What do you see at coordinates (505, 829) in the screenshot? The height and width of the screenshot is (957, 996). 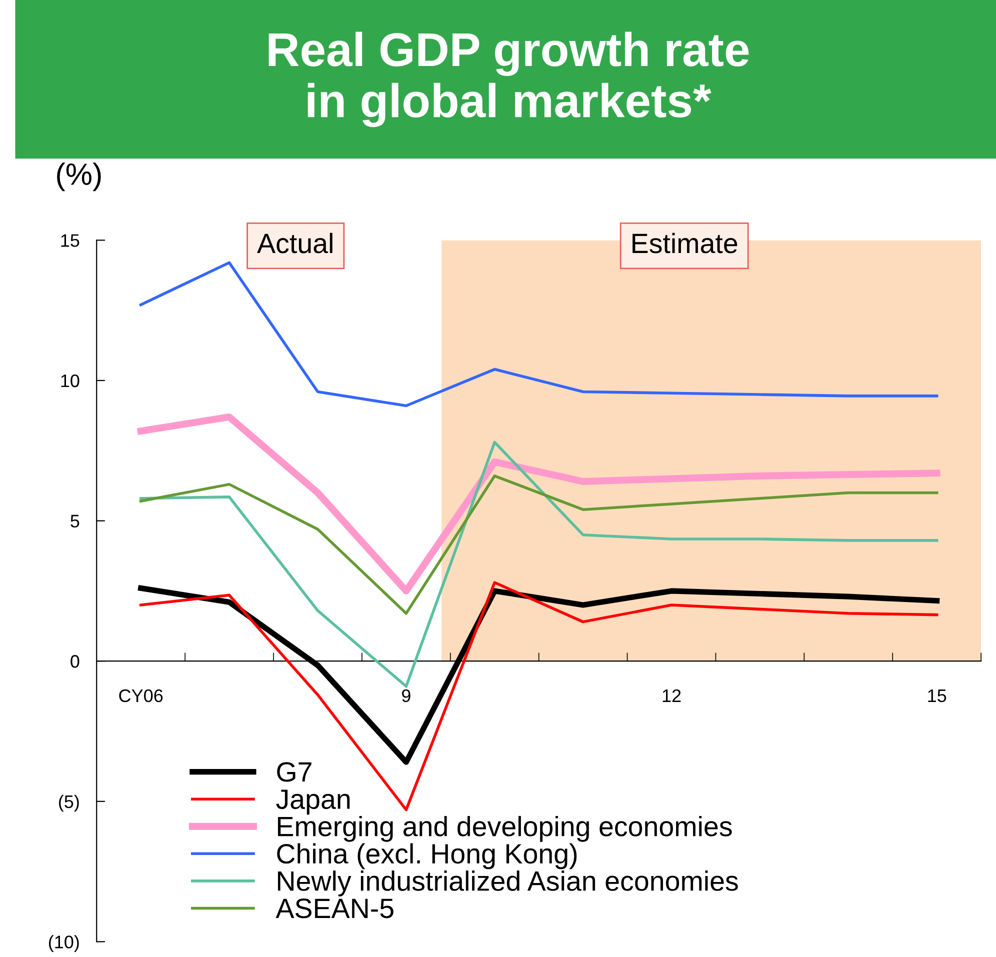 I see `legend-label: Emerging and developing economies` at bounding box center [505, 829].